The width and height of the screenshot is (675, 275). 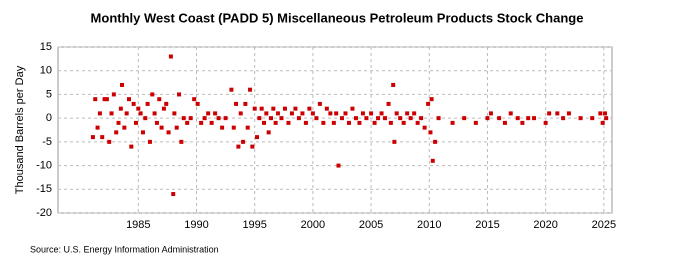 I want to click on y-tick-label: 15, so click(x=46, y=47).